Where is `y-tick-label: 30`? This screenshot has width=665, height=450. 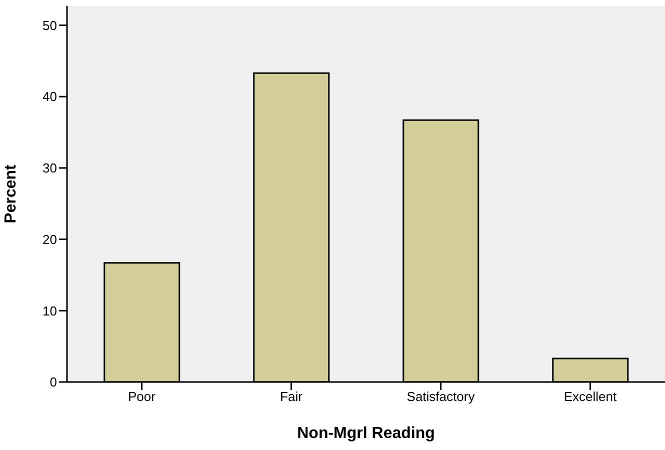
y-tick-label: 30 is located at coordinates (49, 168).